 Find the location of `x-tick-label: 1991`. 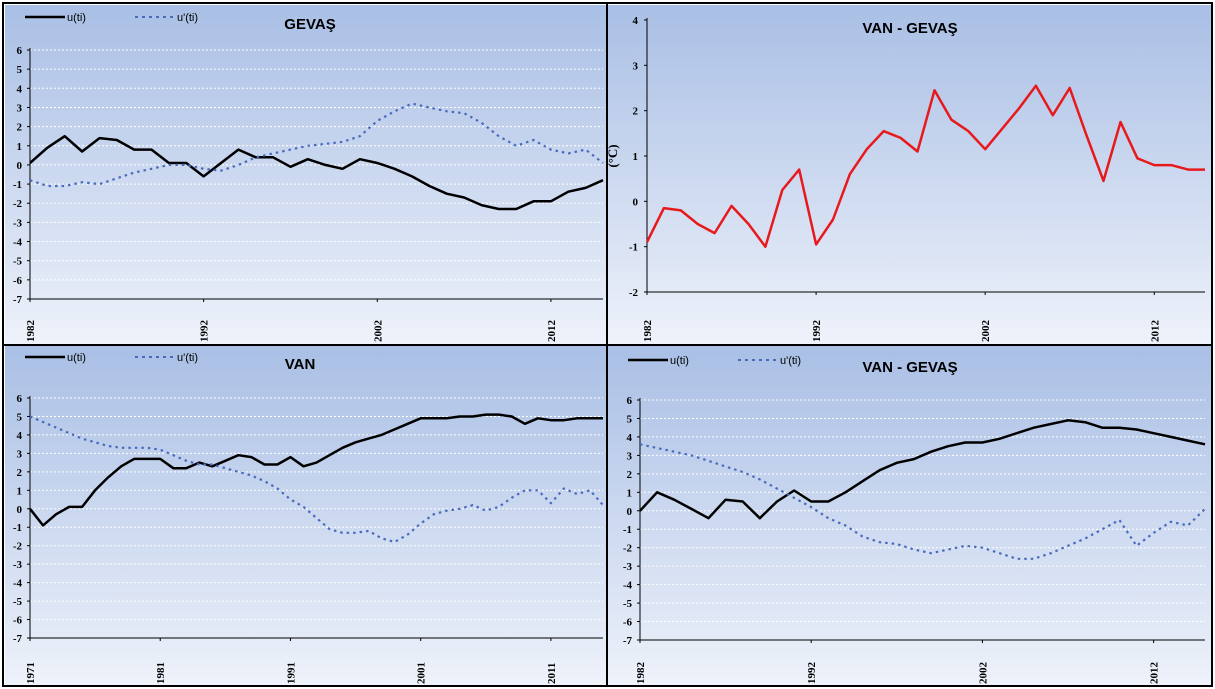

x-tick-label: 1991 is located at coordinates (291, 673).